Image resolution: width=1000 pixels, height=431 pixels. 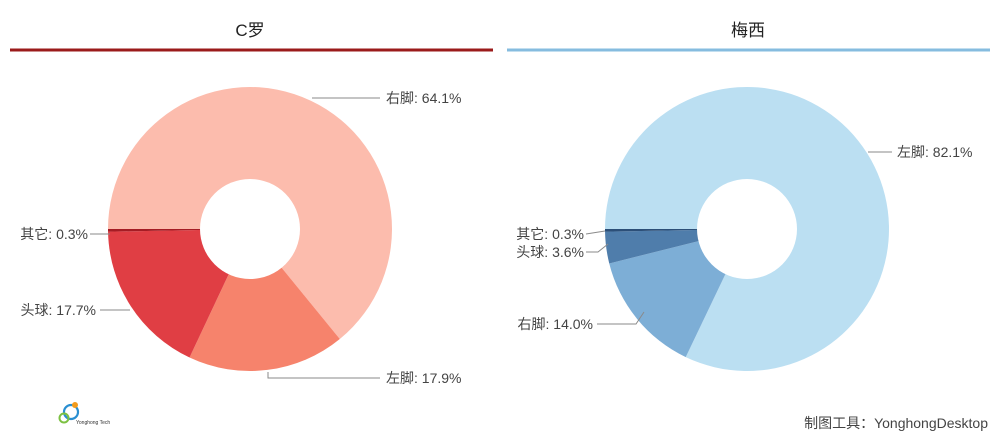 I want to click on logo-text: Yonghong Tech, so click(x=93, y=423).